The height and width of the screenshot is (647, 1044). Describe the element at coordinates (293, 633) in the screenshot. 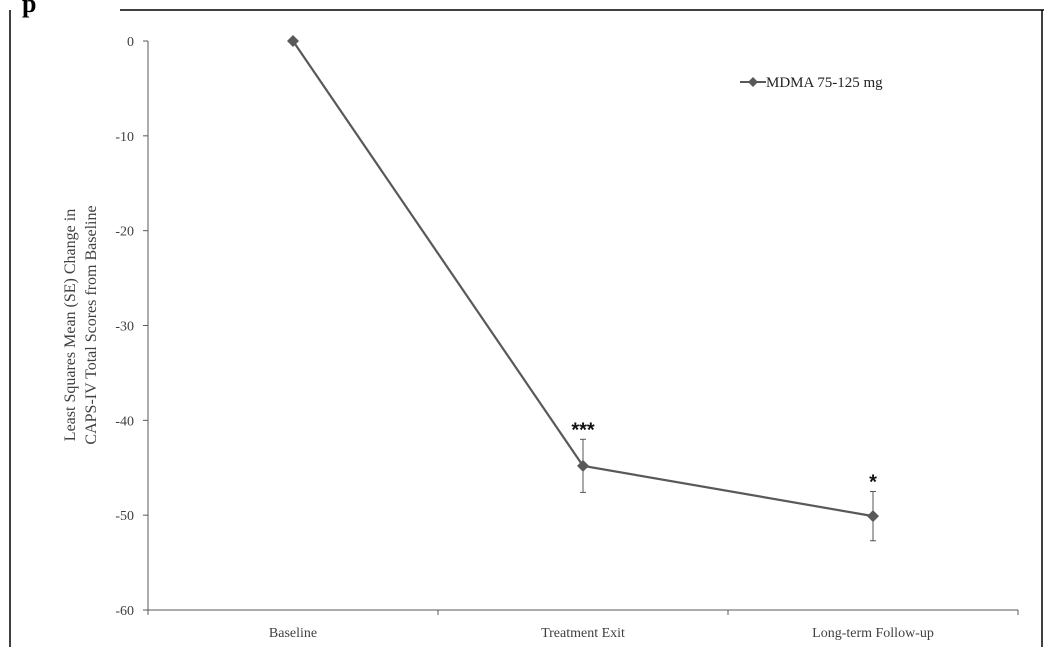

I see `x-tick-label: Baseline` at that location.